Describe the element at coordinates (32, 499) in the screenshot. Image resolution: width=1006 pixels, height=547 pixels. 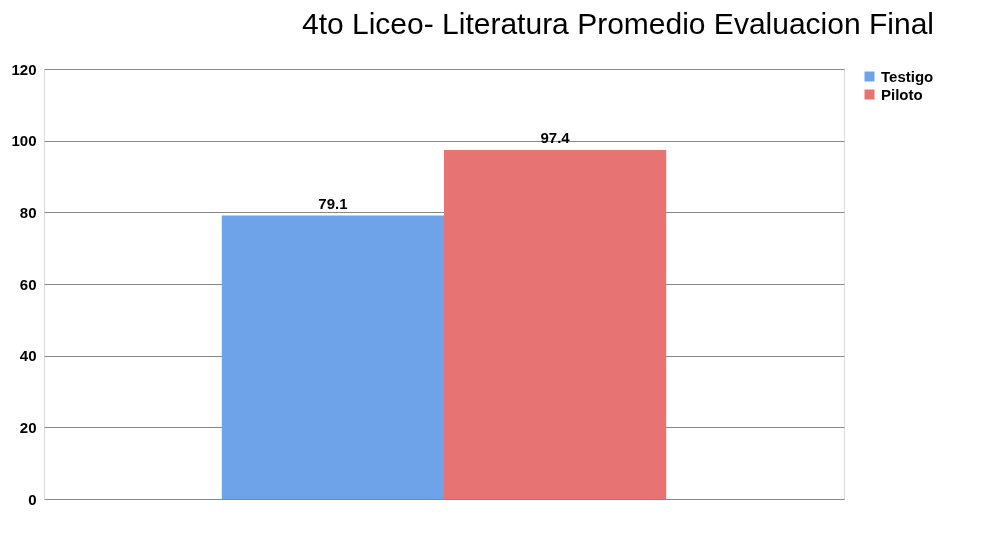
I see `y-tick-label: 0` at that location.